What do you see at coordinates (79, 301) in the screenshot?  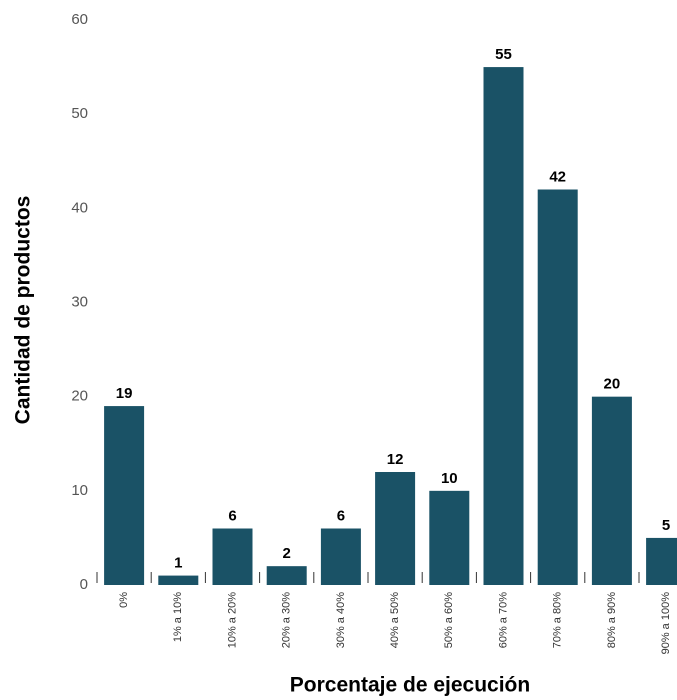 I see `y-tick-label: 30` at bounding box center [79, 301].